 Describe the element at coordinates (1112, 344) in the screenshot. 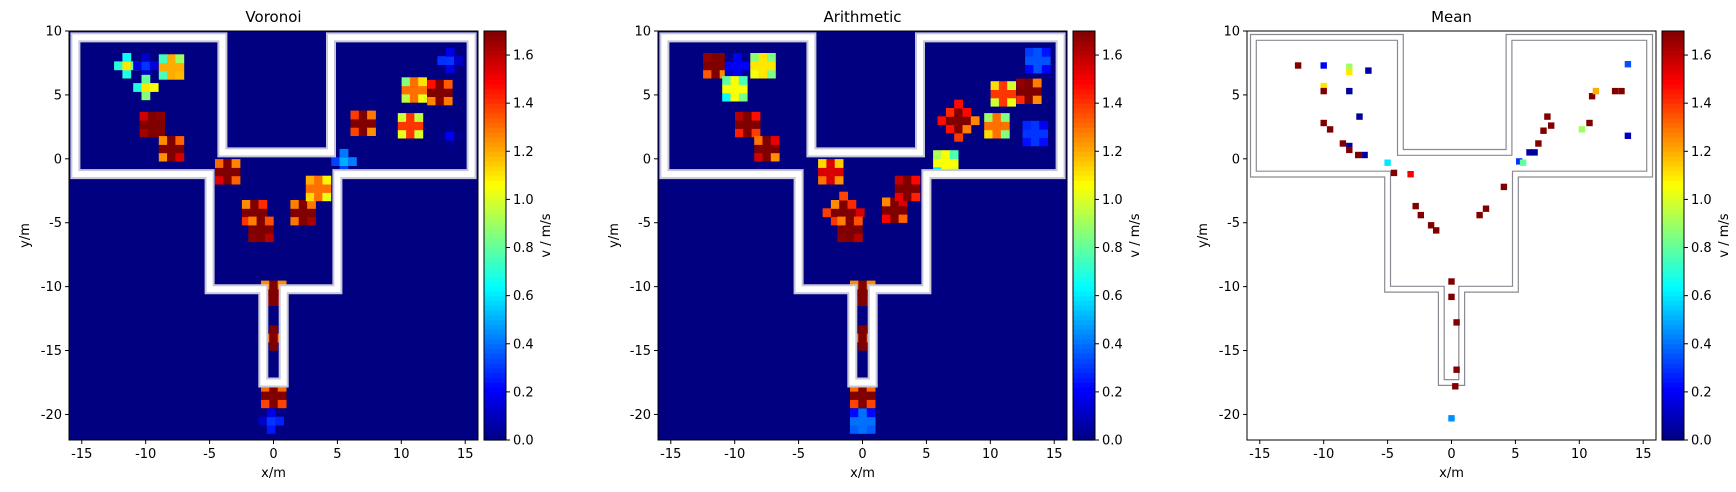

I see `colorbar-tick-label: 0.4` at that location.